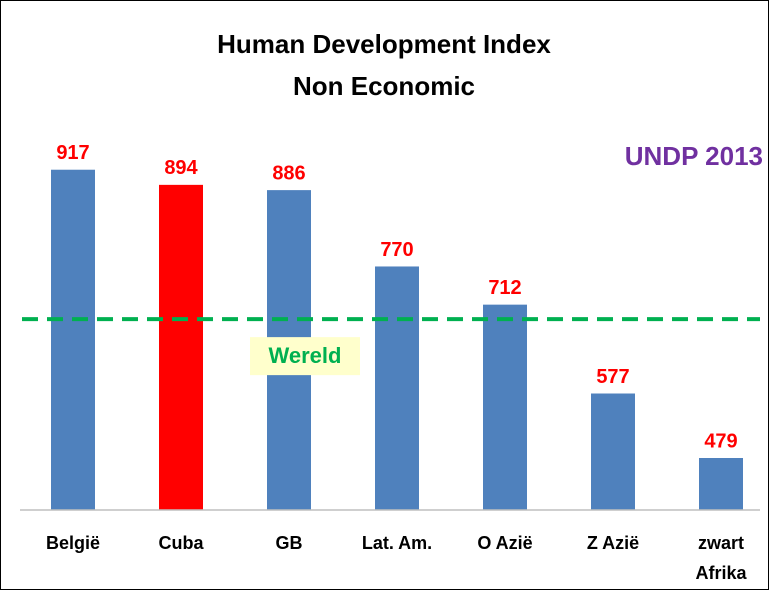  I want to click on reference-label: Wereld, so click(305, 355).